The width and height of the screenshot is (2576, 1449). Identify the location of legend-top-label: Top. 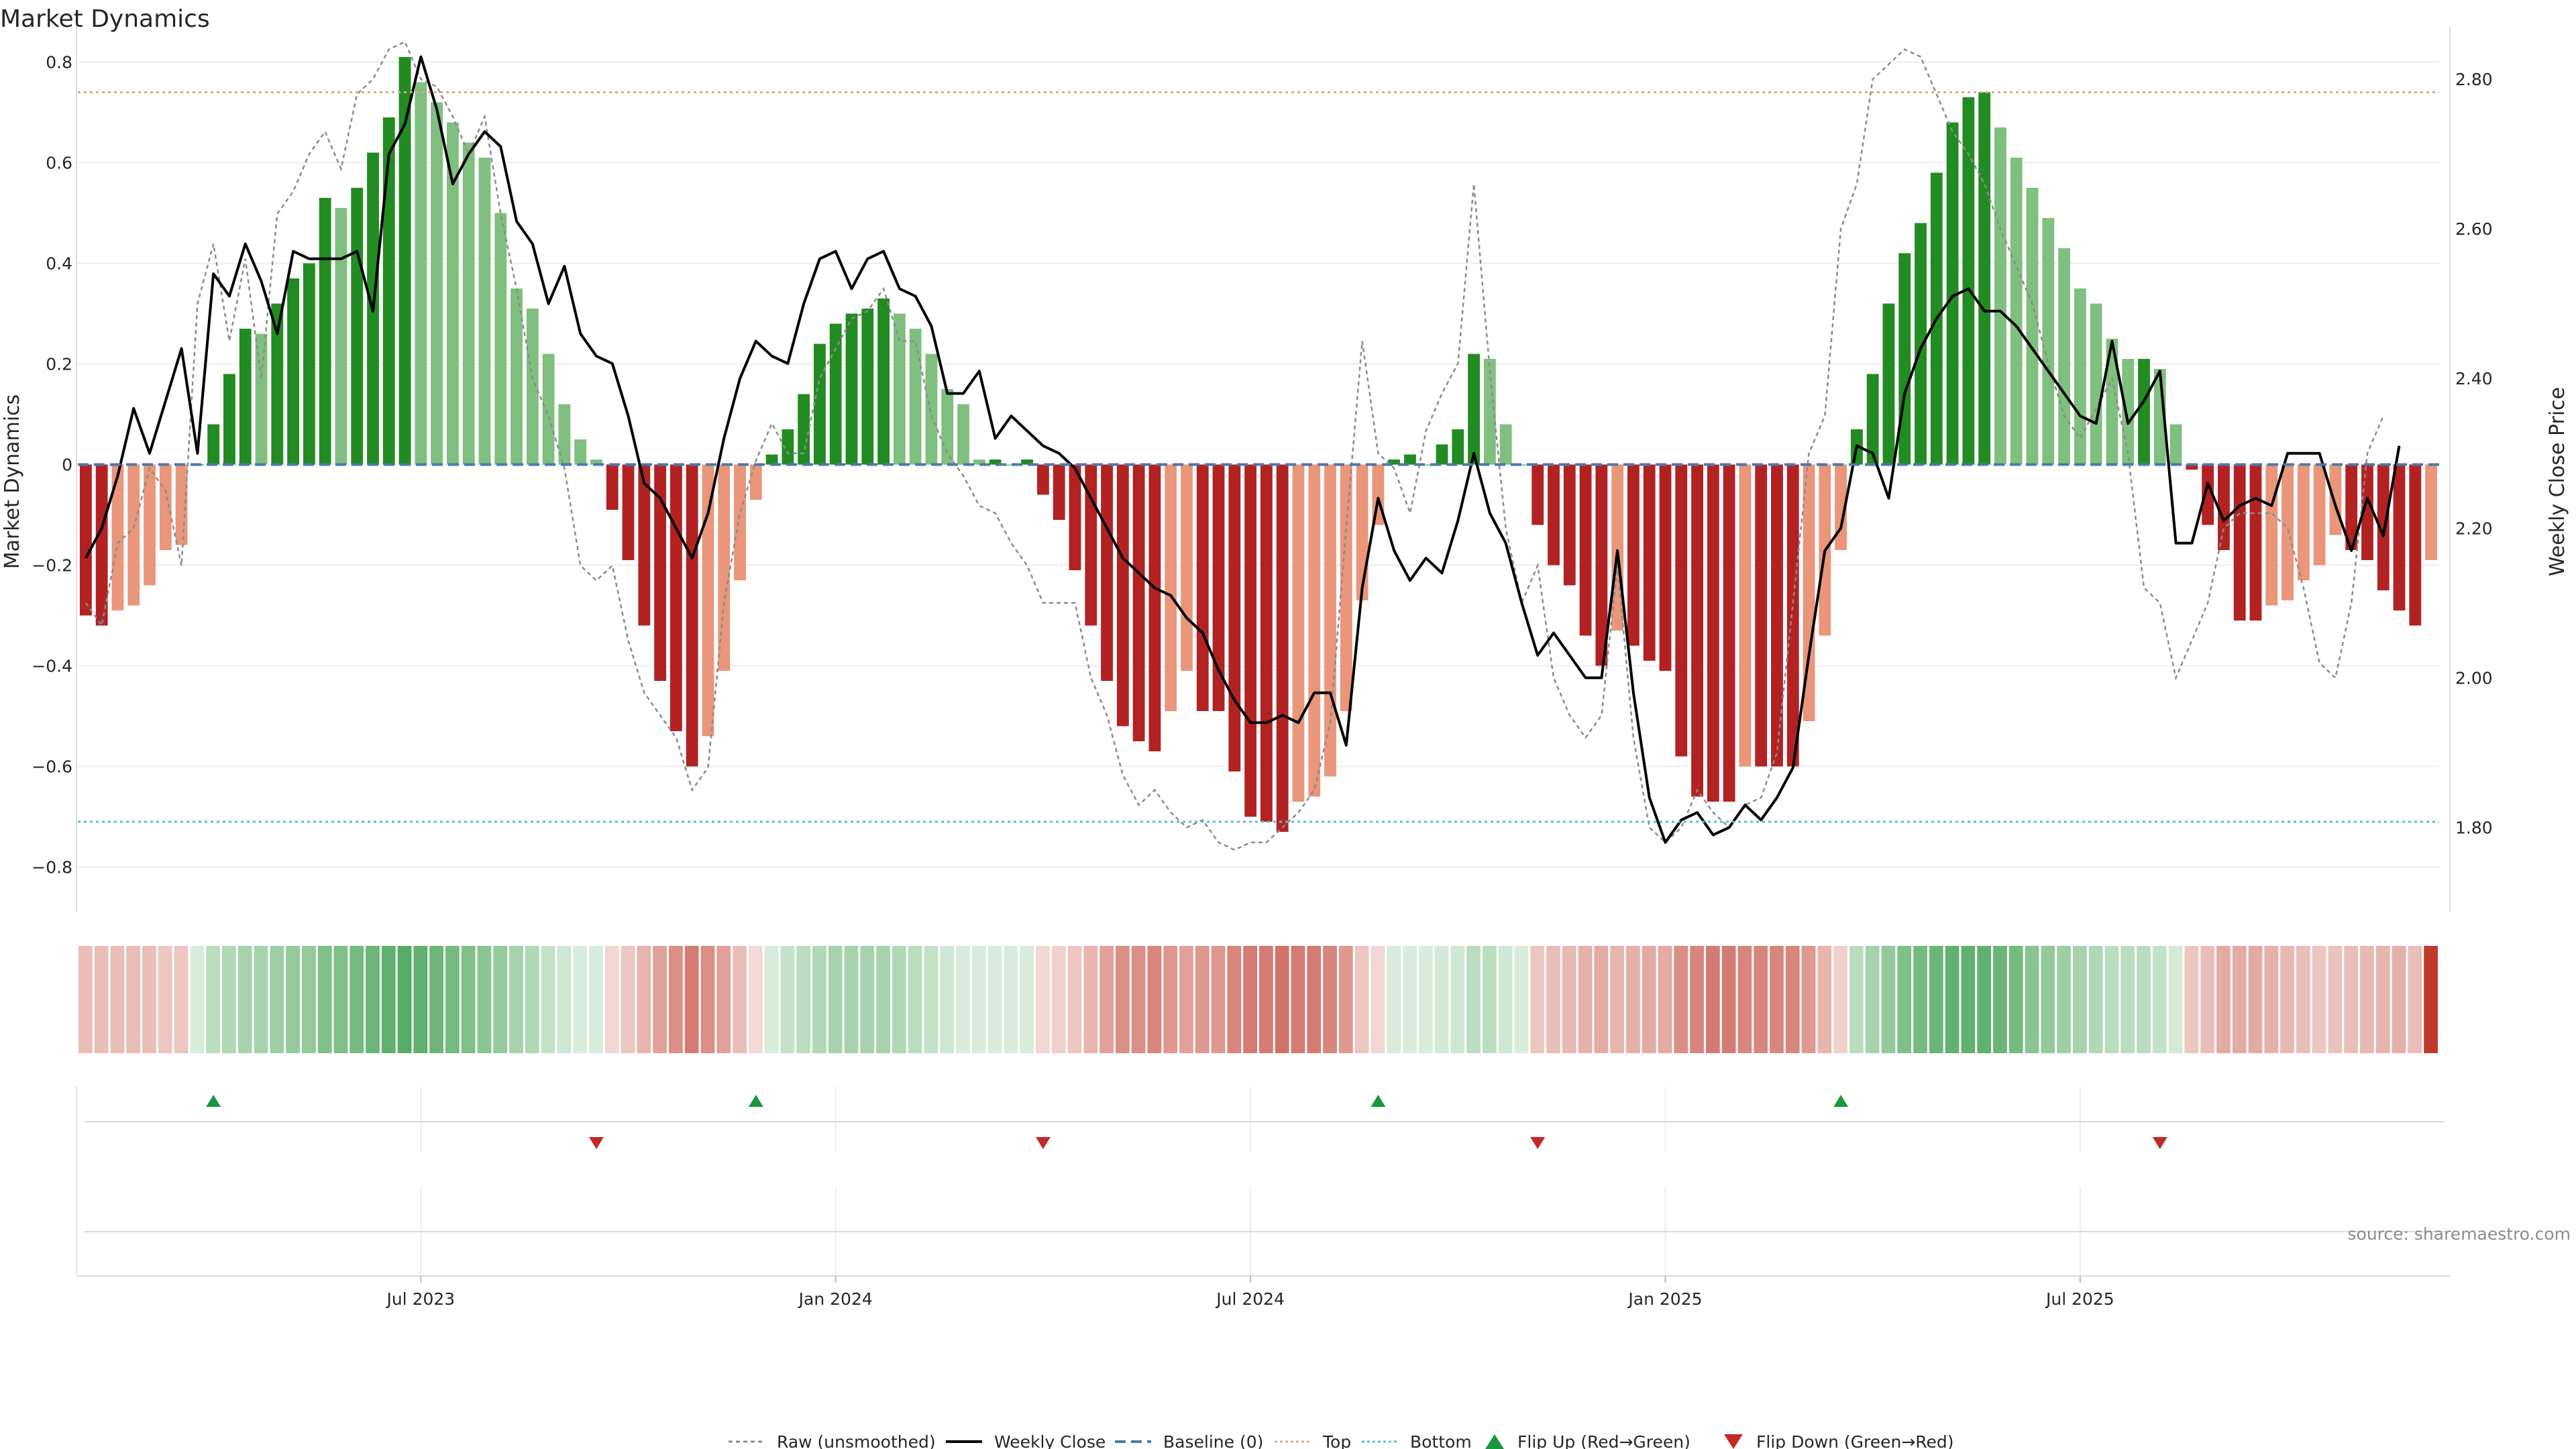
(1336, 1440).